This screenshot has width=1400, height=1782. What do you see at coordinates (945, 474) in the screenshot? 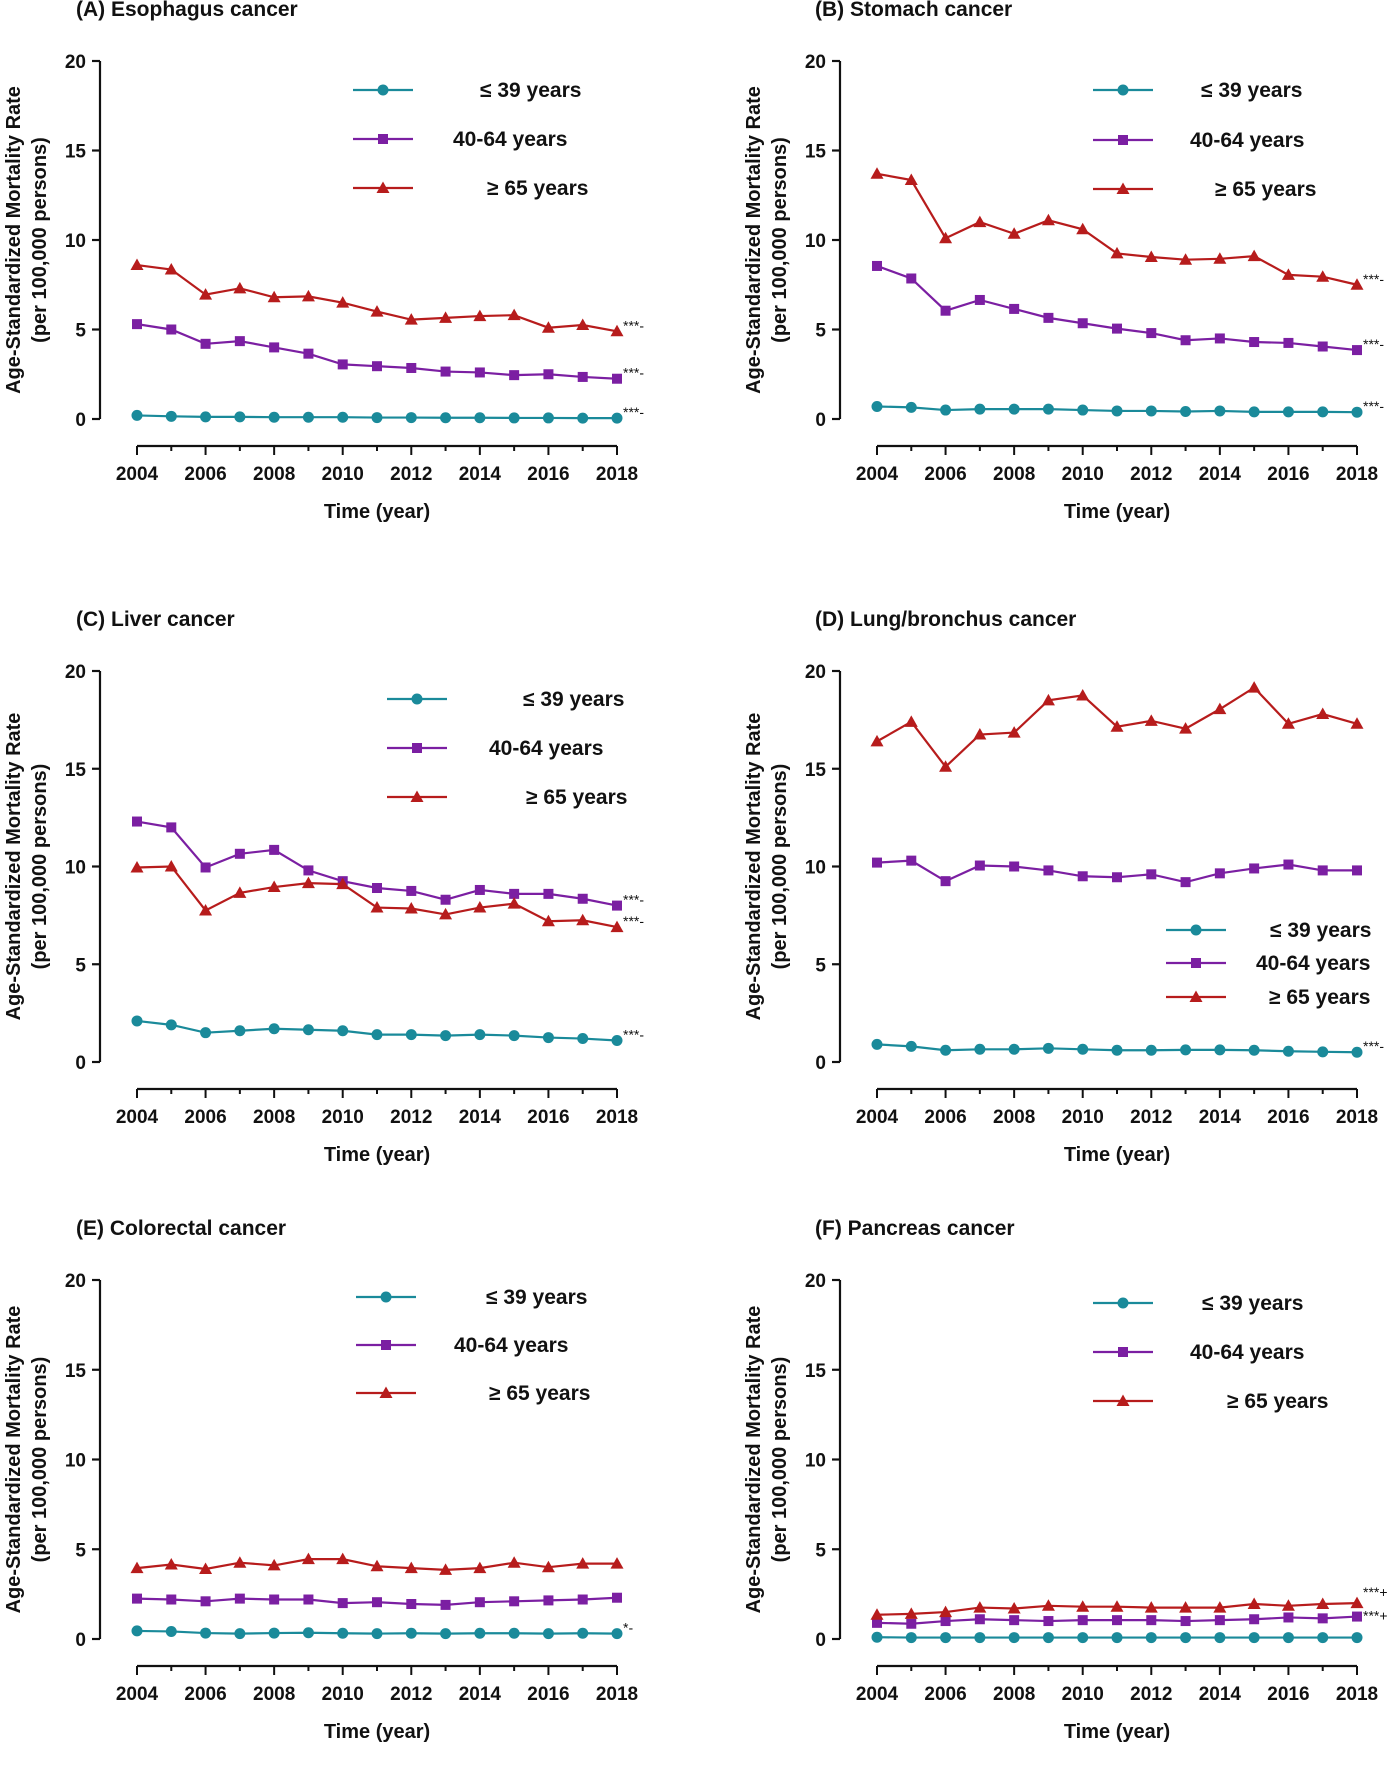
I see `x-tick-label: 2006` at bounding box center [945, 474].